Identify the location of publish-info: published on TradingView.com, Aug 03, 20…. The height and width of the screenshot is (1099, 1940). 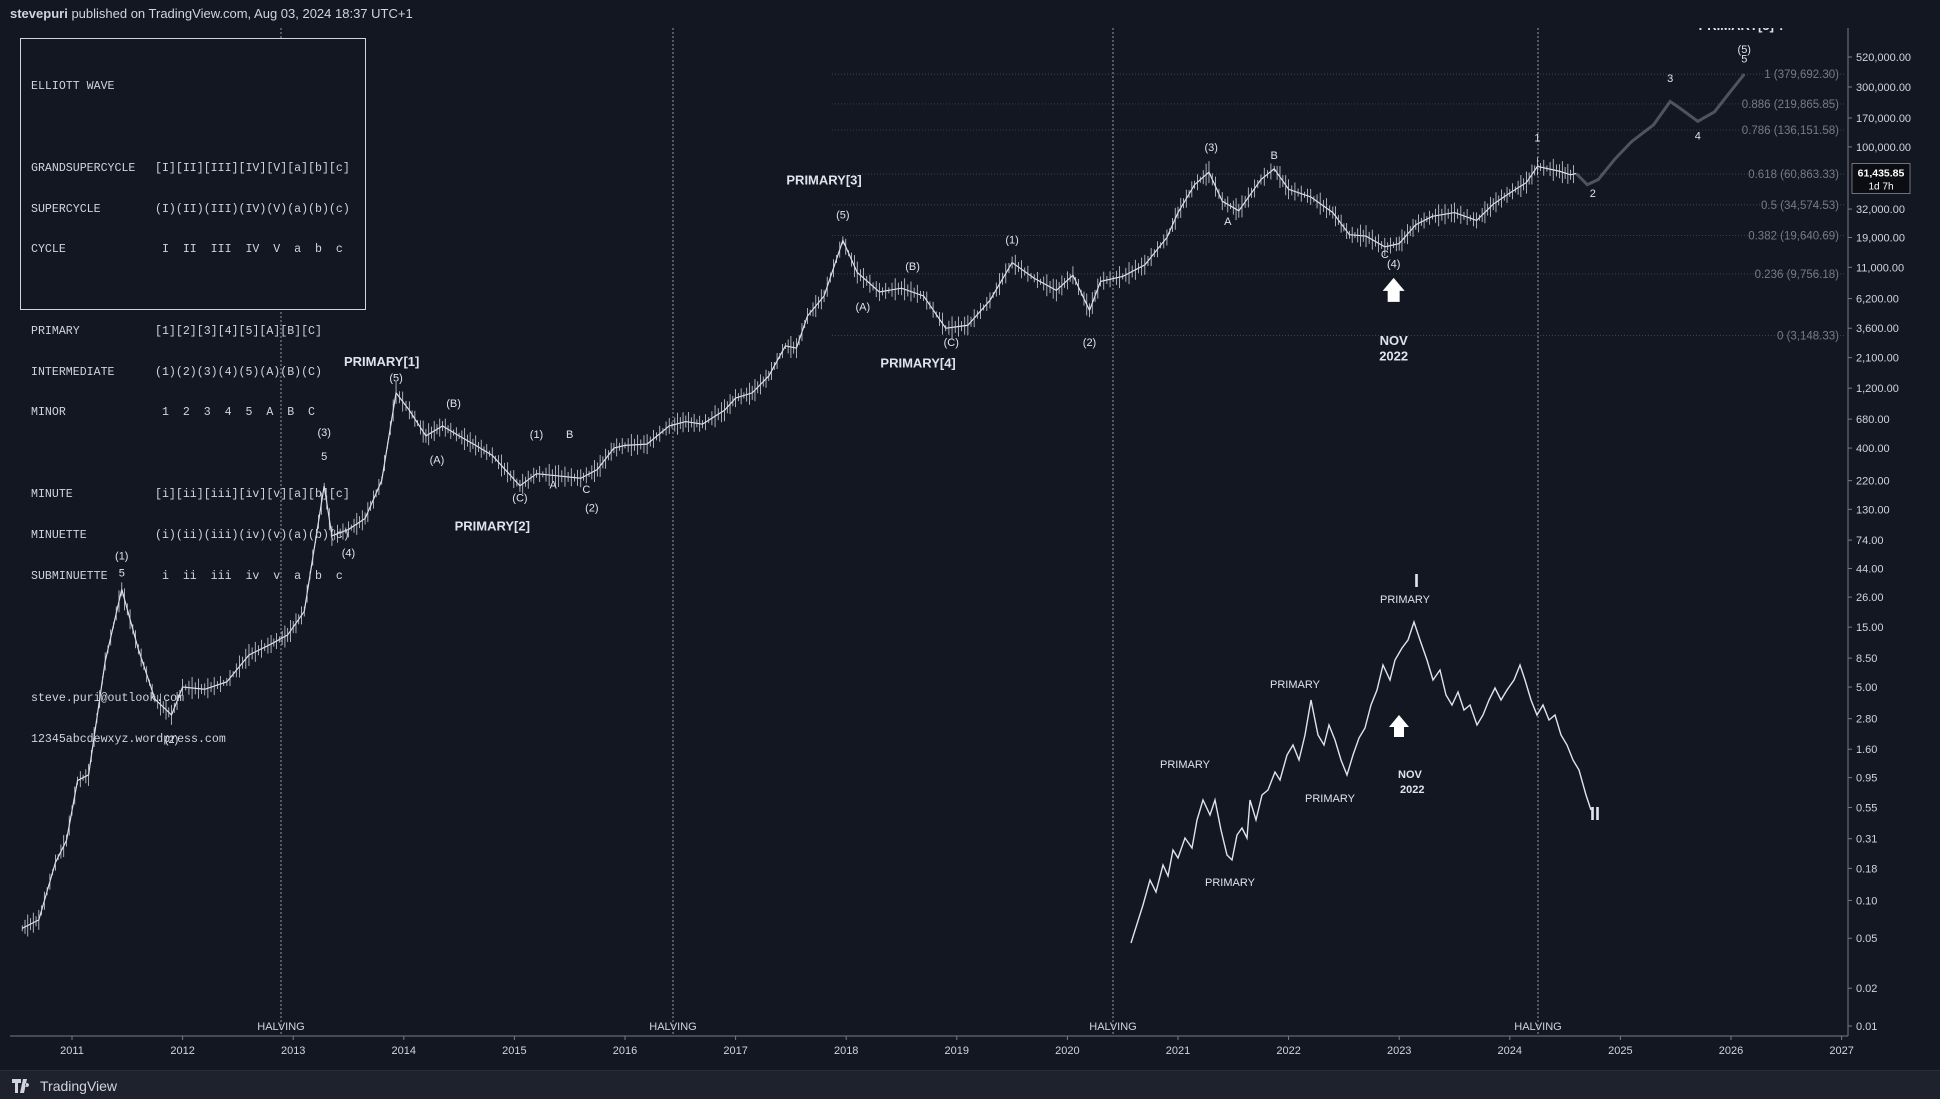
(242, 13).